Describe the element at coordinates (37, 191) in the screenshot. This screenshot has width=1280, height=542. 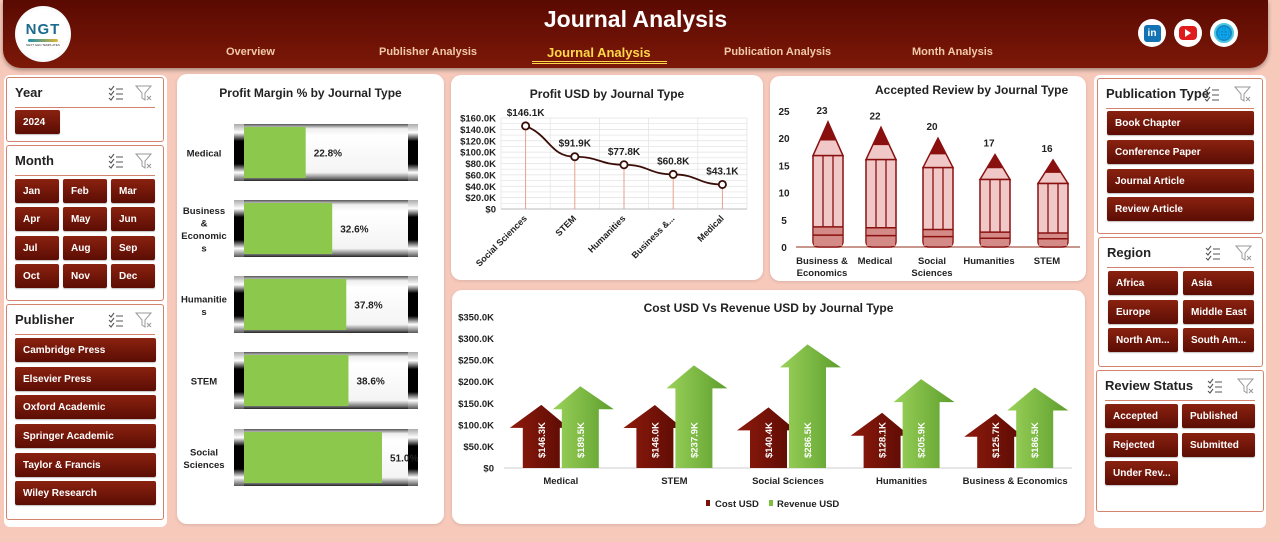
I see `month-jan-button: Jan` at that location.